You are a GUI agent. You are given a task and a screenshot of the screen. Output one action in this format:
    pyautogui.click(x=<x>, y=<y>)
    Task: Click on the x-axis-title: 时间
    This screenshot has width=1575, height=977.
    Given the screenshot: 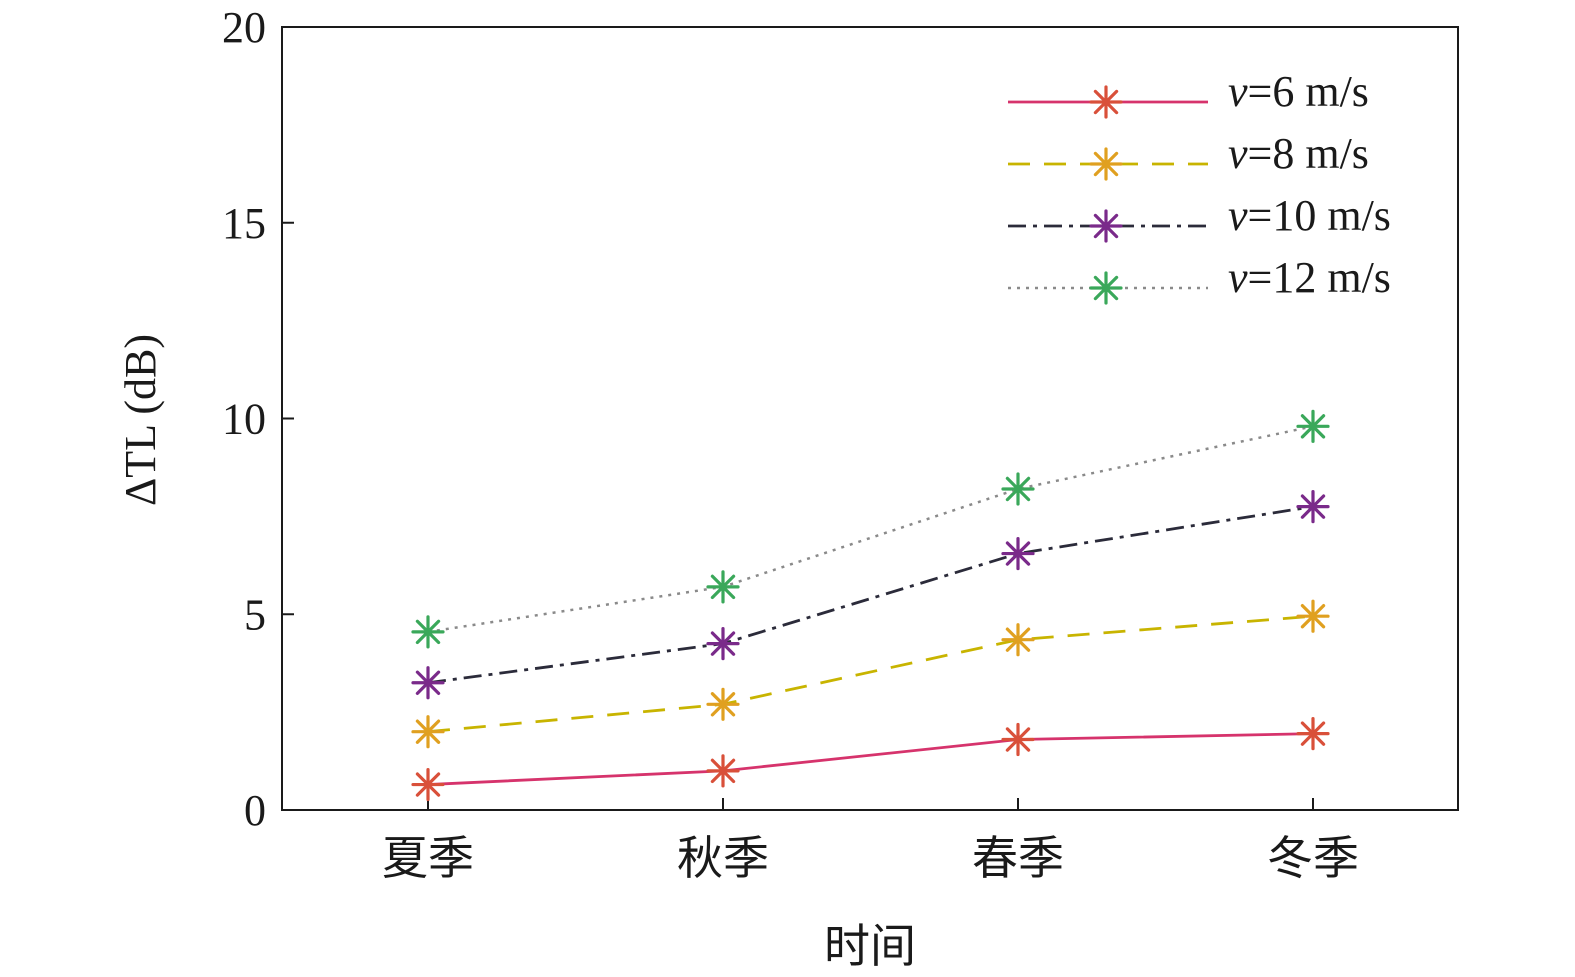 What is the action you would take?
    pyautogui.click(x=870, y=946)
    